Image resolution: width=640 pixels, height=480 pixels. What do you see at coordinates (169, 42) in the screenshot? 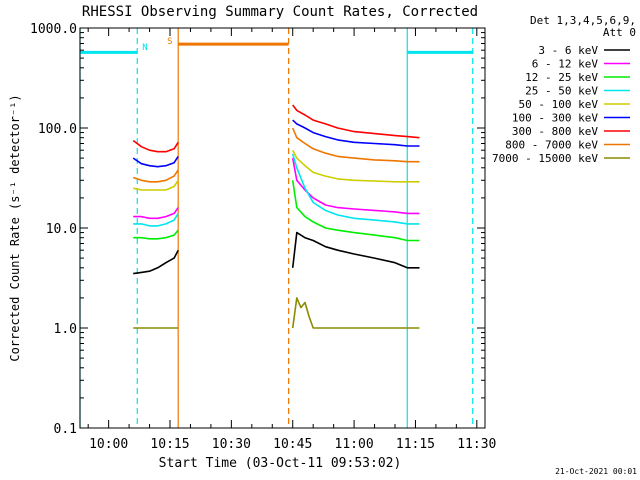
I see `saa-marker-label: S` at bounding box center [169, 42].